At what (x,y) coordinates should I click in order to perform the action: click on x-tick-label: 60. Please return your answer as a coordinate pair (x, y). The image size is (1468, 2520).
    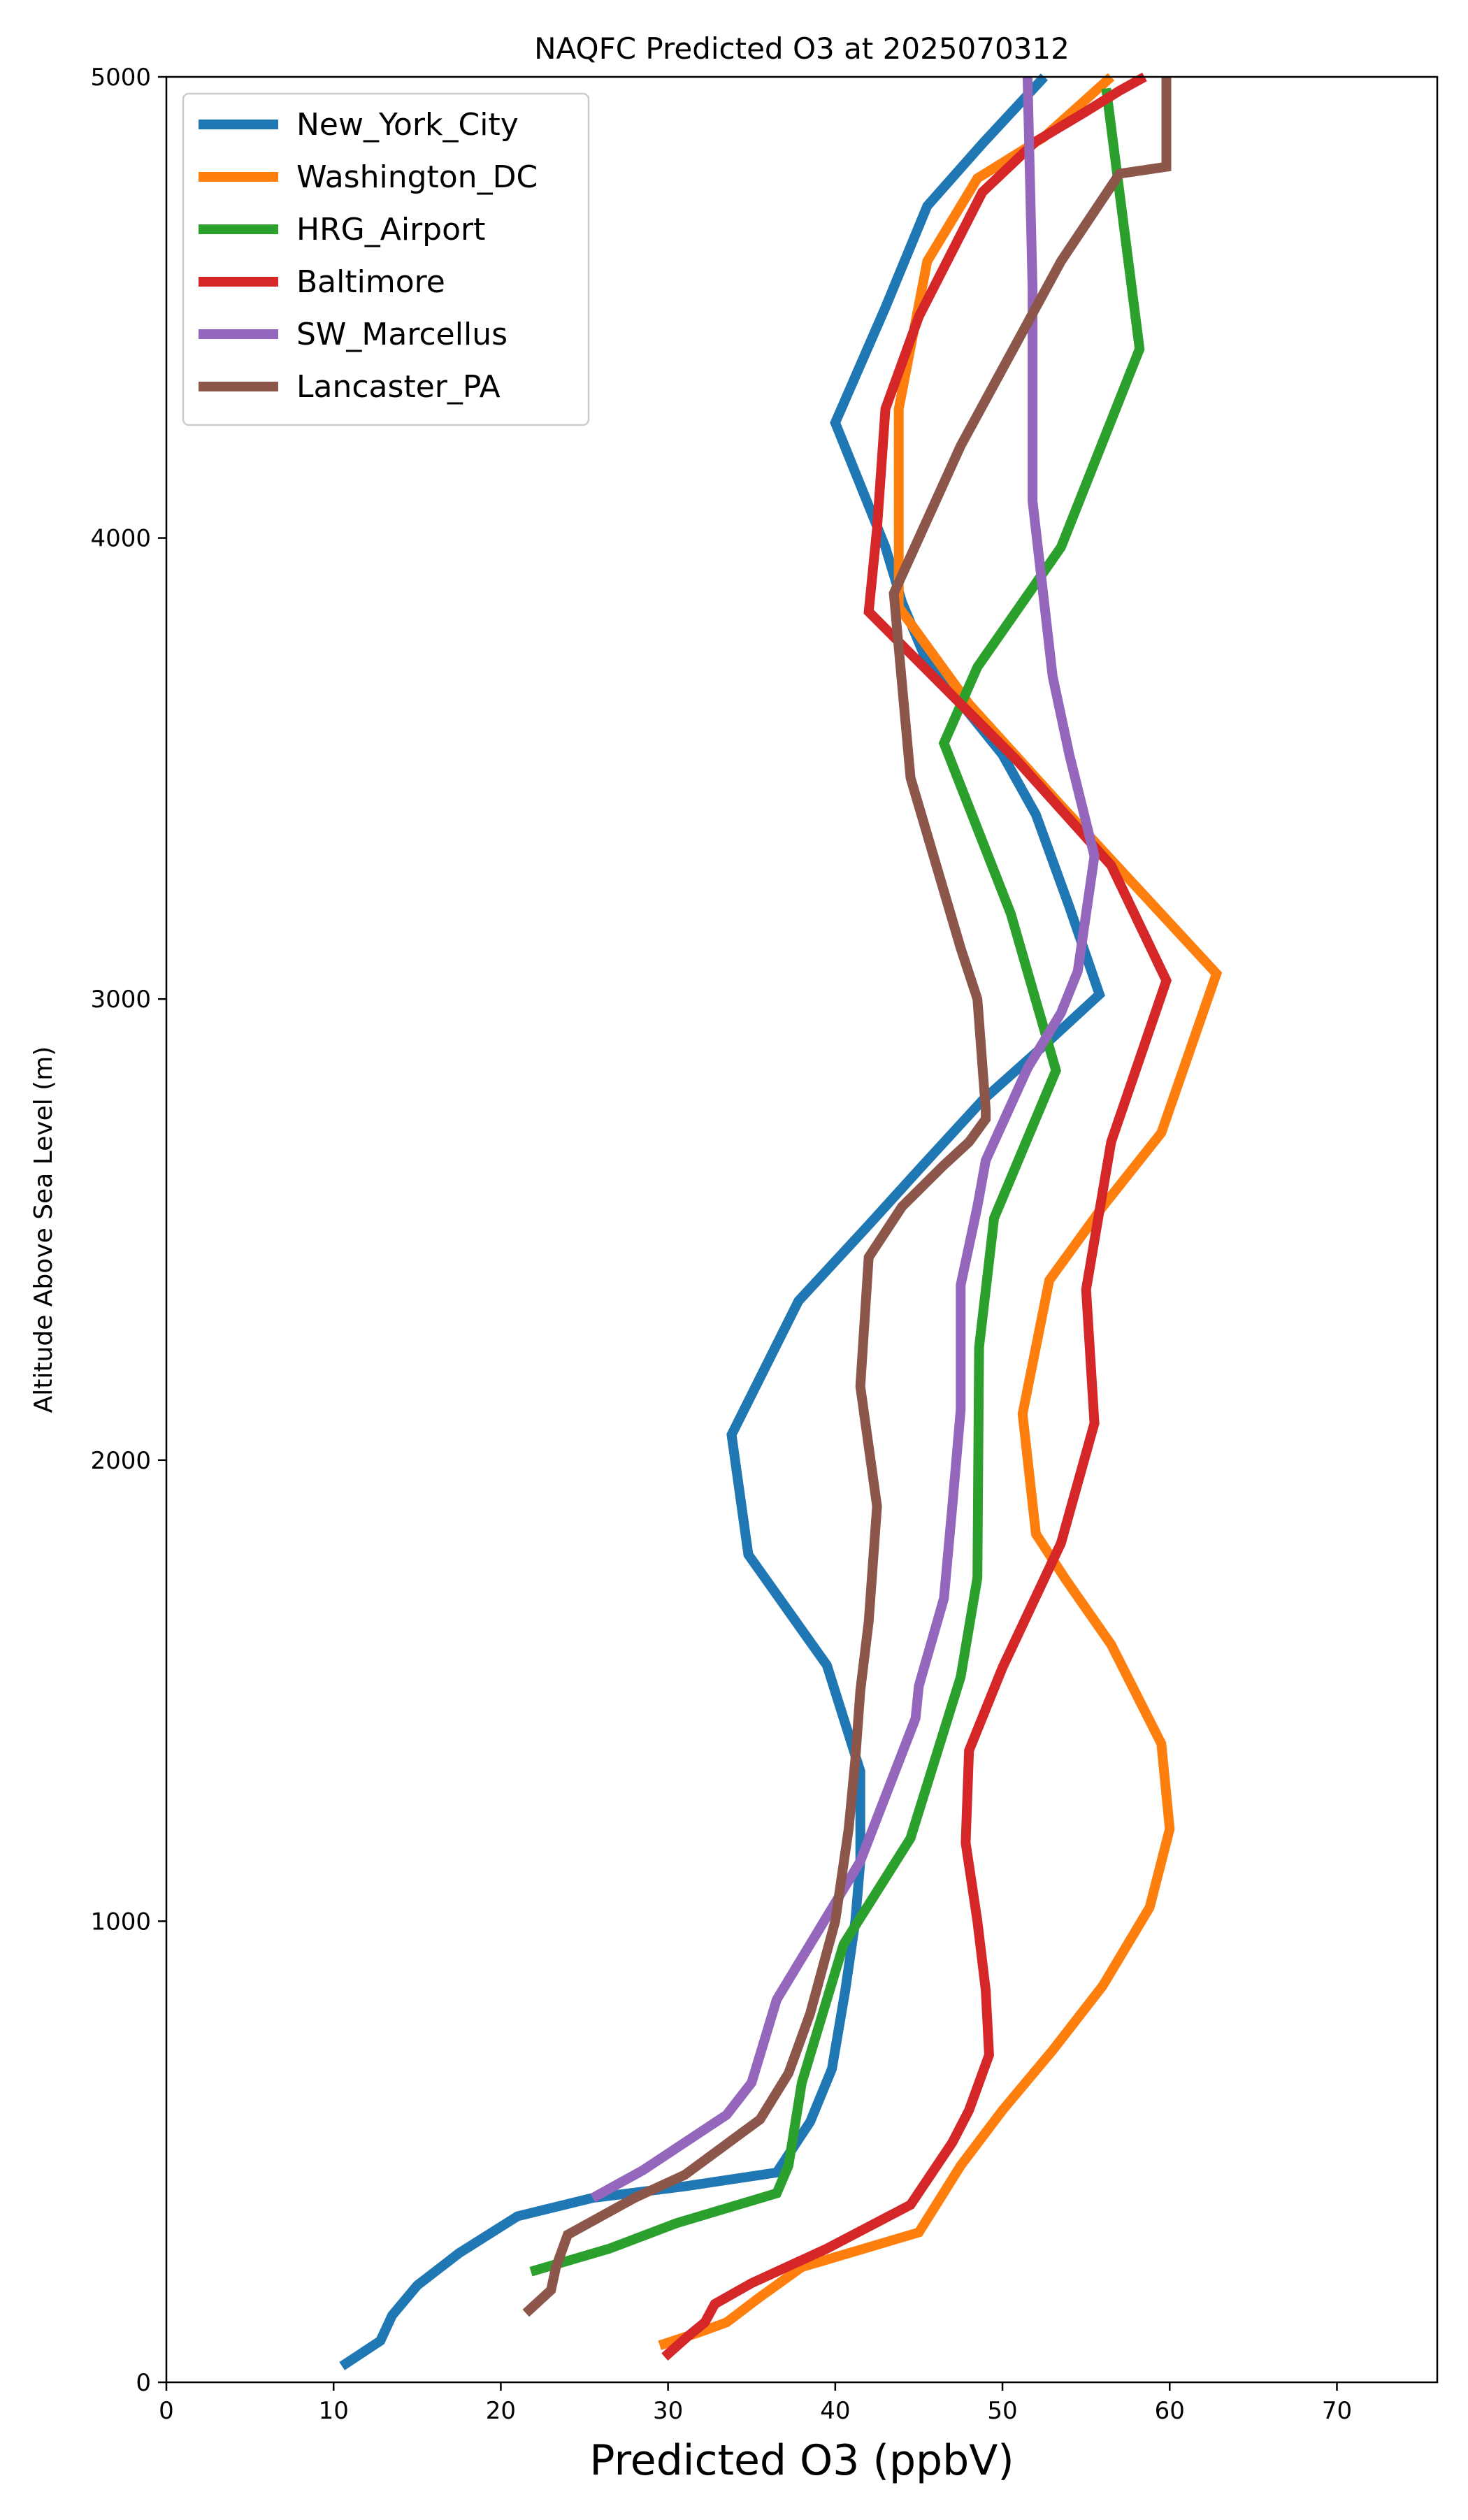
    Looking at the image, I should click on (1170, 2411).